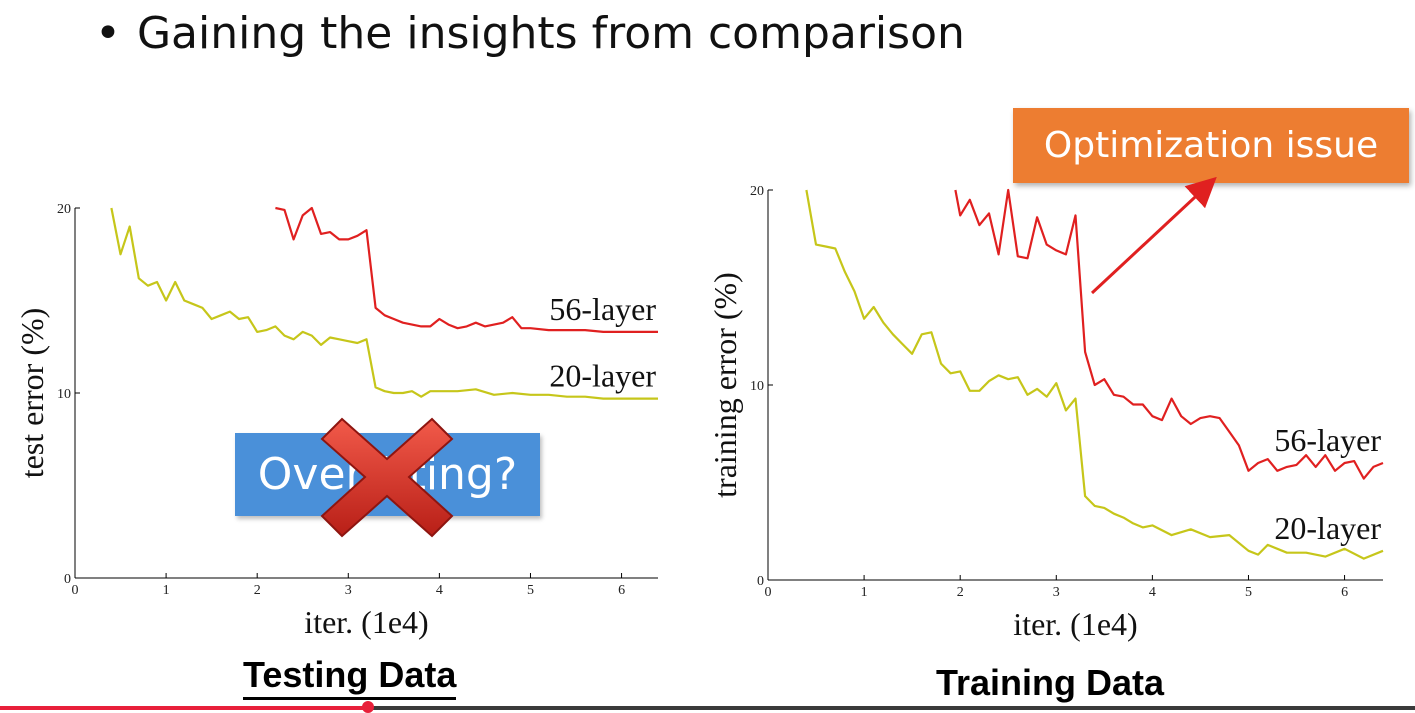 The image size is (1415, 713). I want to click on slide-title: • Gaining the insights from comparison, so click(530, 33).